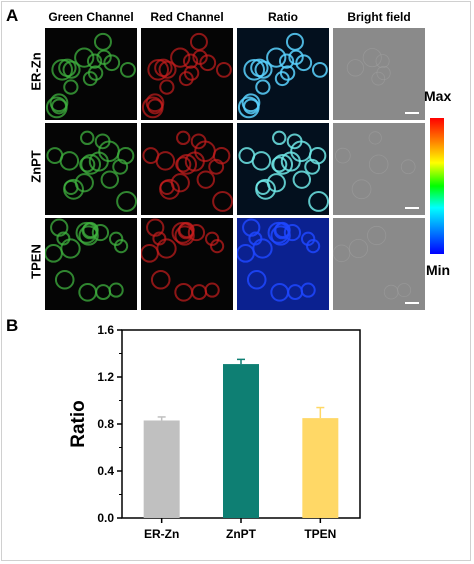 This screenshot has height=564, width=474. I want to click on y-axis-label: Ratio, so click(78, 424).